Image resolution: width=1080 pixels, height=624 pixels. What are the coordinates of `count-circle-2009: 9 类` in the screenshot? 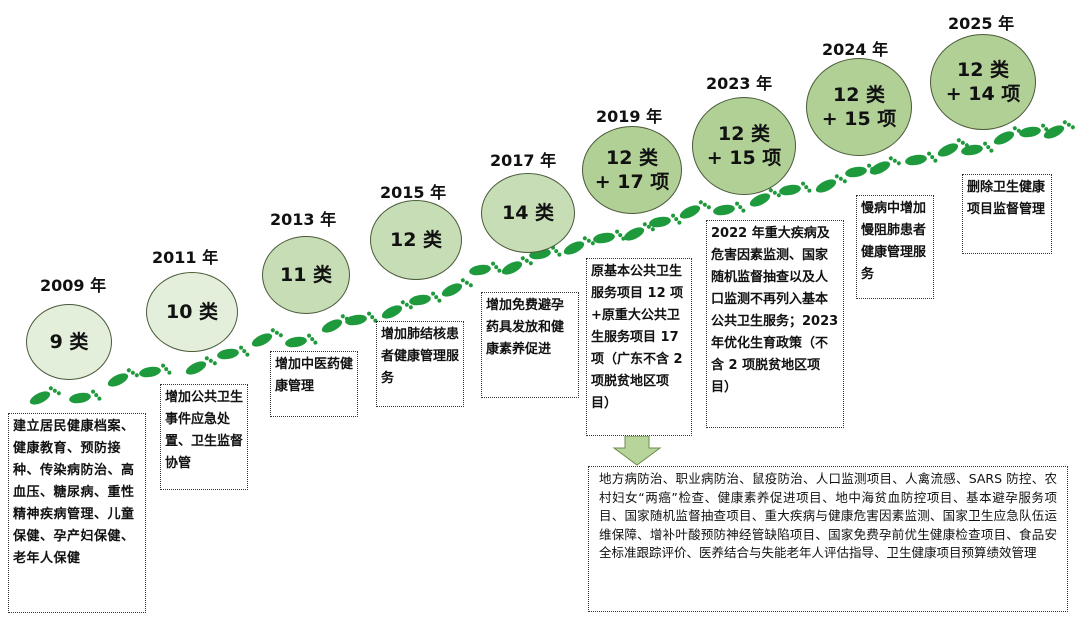 It's located at (69, 342).